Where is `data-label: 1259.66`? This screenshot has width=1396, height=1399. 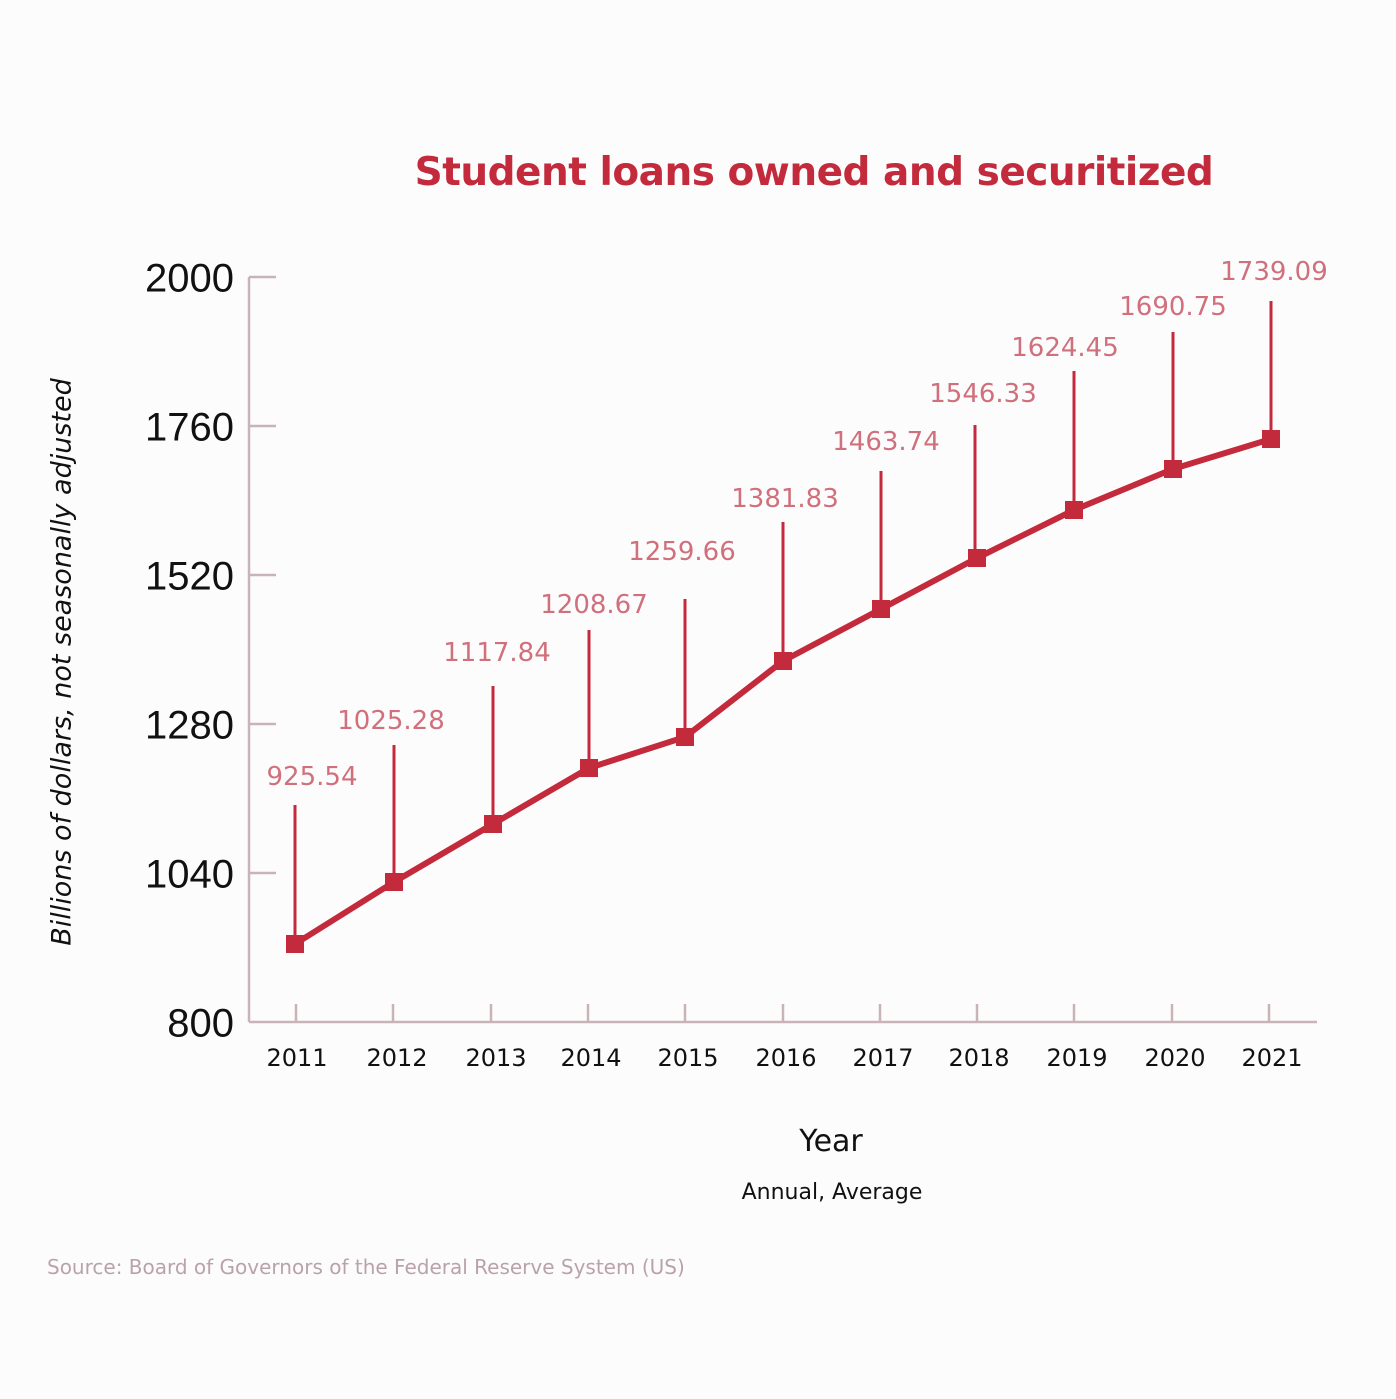
data-label: 1259.66 is located at coordinates (682, 552).